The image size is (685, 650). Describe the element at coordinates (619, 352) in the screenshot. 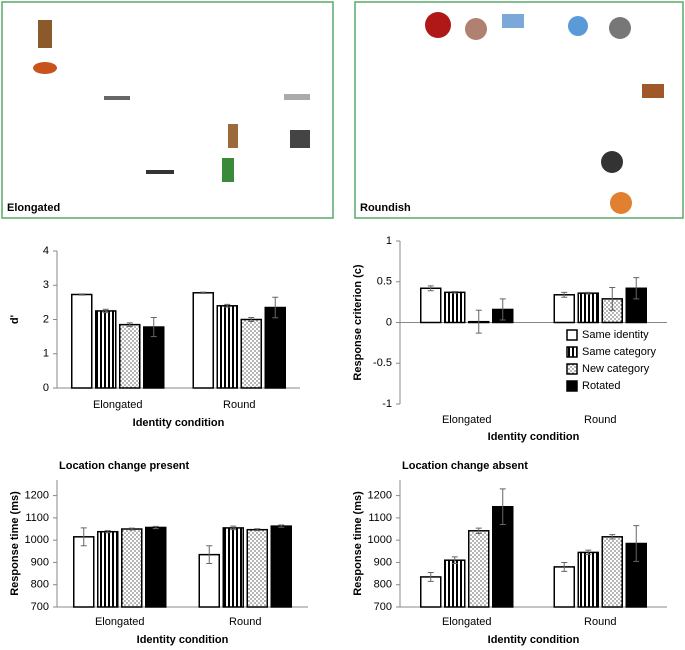

I see `legend-label: Same category` at that location.